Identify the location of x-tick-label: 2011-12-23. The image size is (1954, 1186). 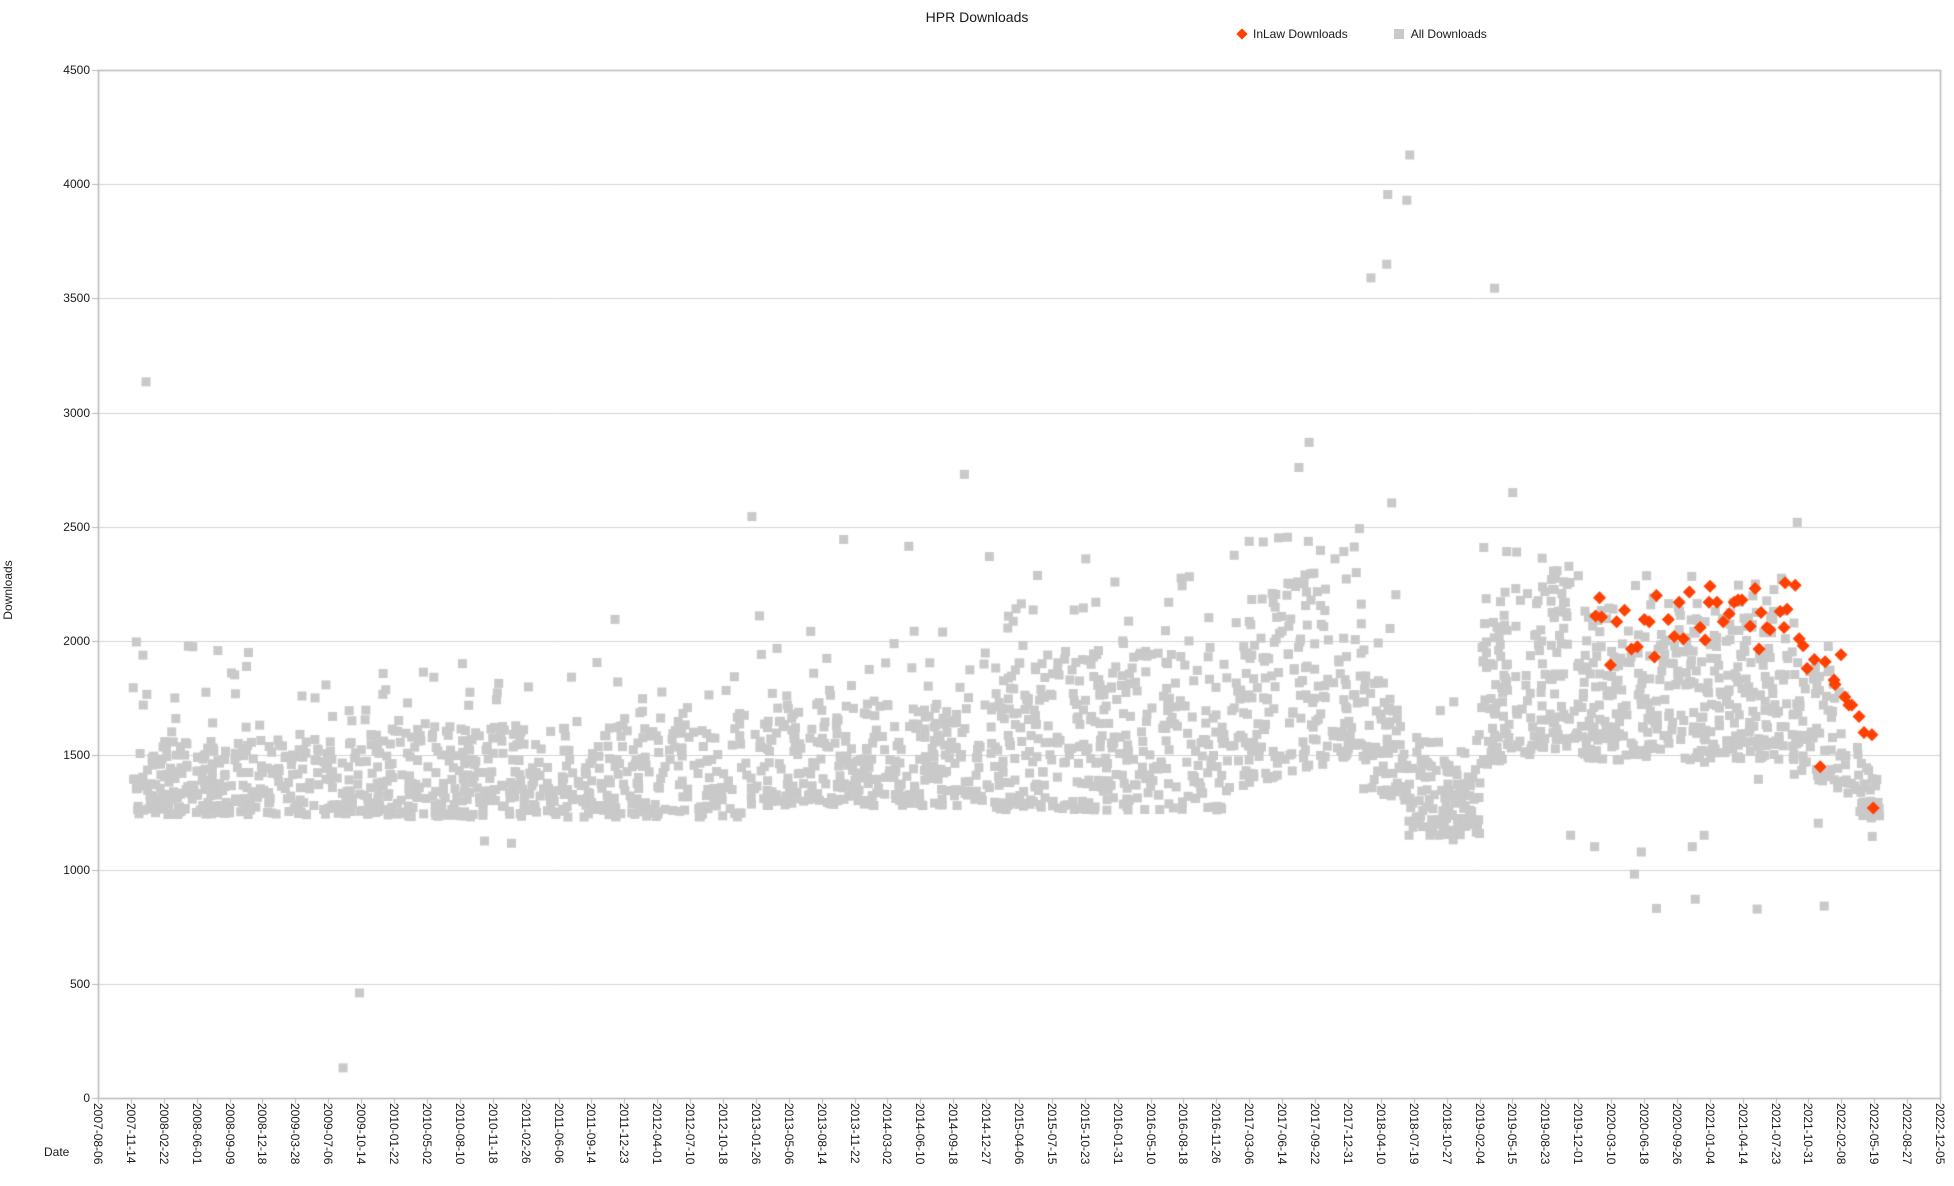
(624, 1133).